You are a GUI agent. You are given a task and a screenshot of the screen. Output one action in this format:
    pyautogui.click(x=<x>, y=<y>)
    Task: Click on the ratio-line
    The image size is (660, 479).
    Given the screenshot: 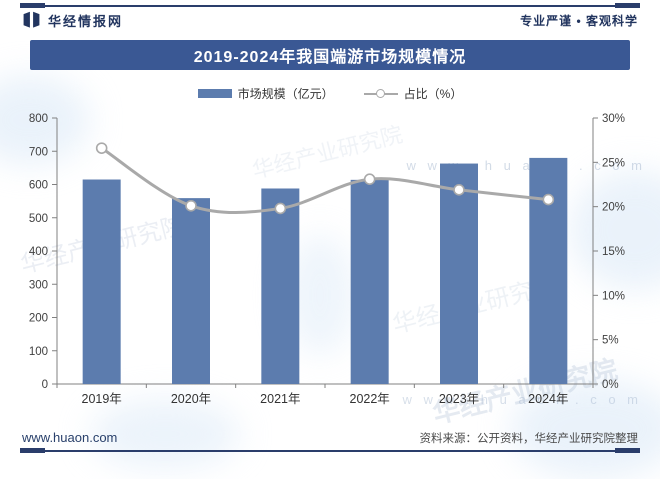 What is the action you would take?
    pyautogui.click(x=325, y=180)
    